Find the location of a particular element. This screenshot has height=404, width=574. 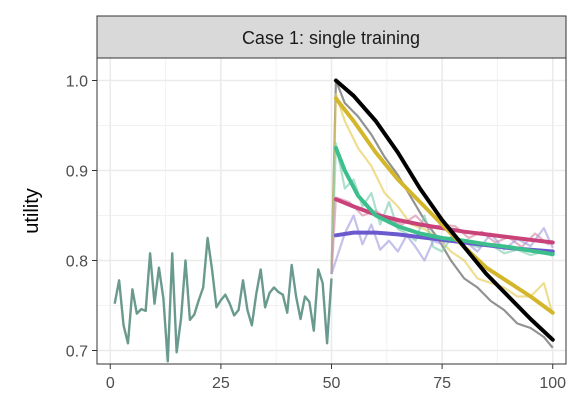

y-tick-label: 0.7 is located at coordinates (77, 352).